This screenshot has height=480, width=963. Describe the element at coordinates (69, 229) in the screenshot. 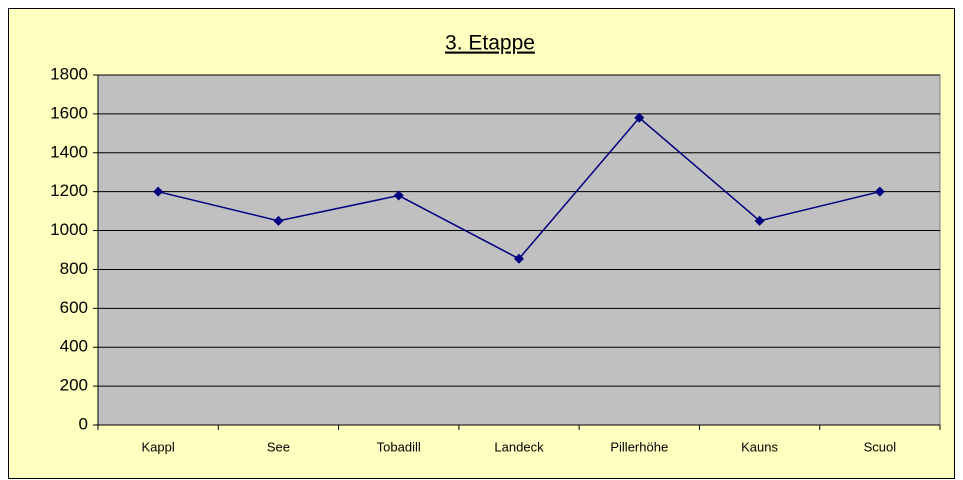

I see `y-tick-label: 1000` at that location.